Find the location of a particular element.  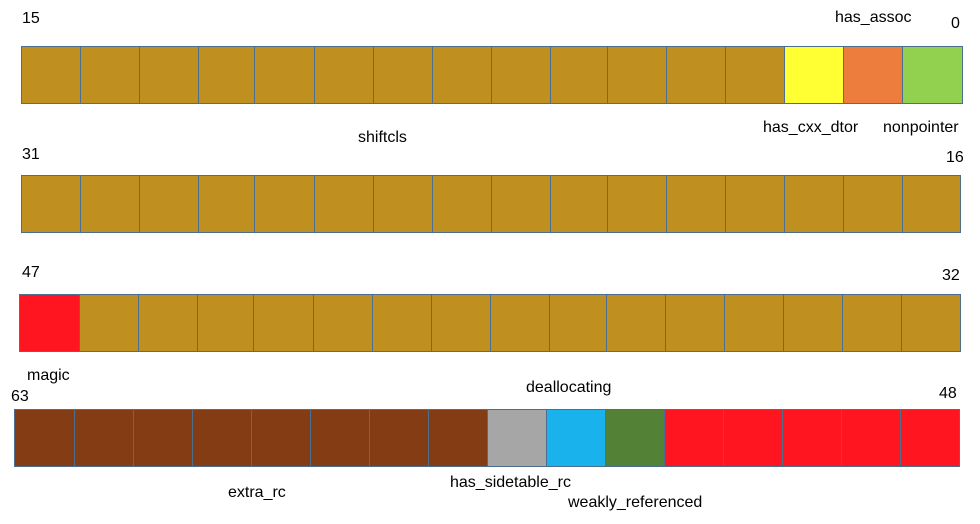

bit-label-16: 16 is located at coordinates (955, 157).